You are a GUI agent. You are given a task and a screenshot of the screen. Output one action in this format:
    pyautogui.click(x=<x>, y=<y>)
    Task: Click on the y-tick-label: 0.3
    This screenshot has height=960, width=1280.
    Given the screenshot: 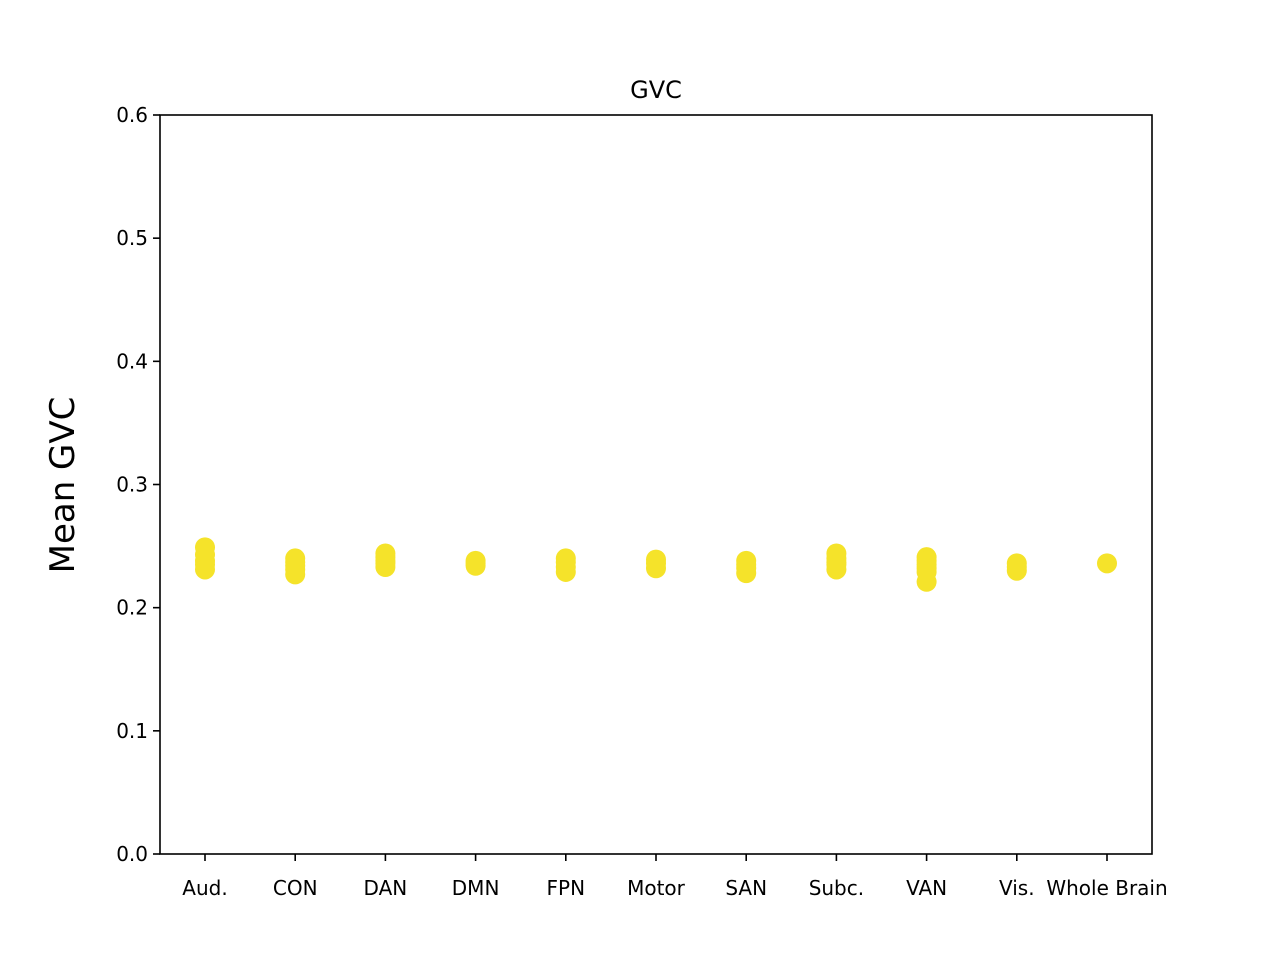 What is the action you would take?
    pyautogui.click(x=132, y=485)
    